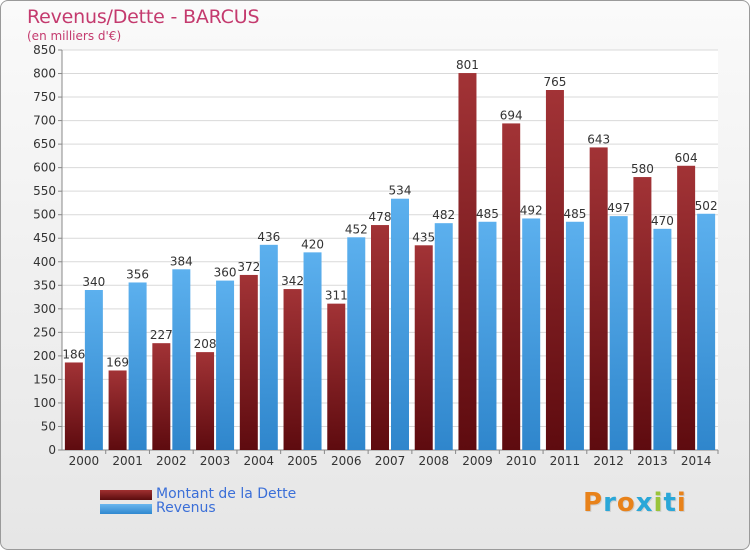 The height and width of the screenshot is (550, 750). I want to click on data-label: 360, so click(225, 273).